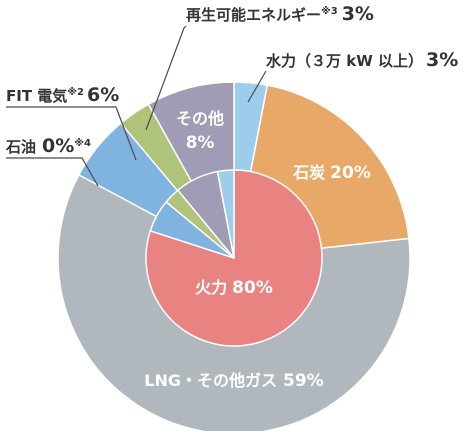 Image resolution: width=469 pixels, height=435 pixels. Describe the element at coordinates (103, 95) in the screenshot. I see `fit-value: 6%` at that location.